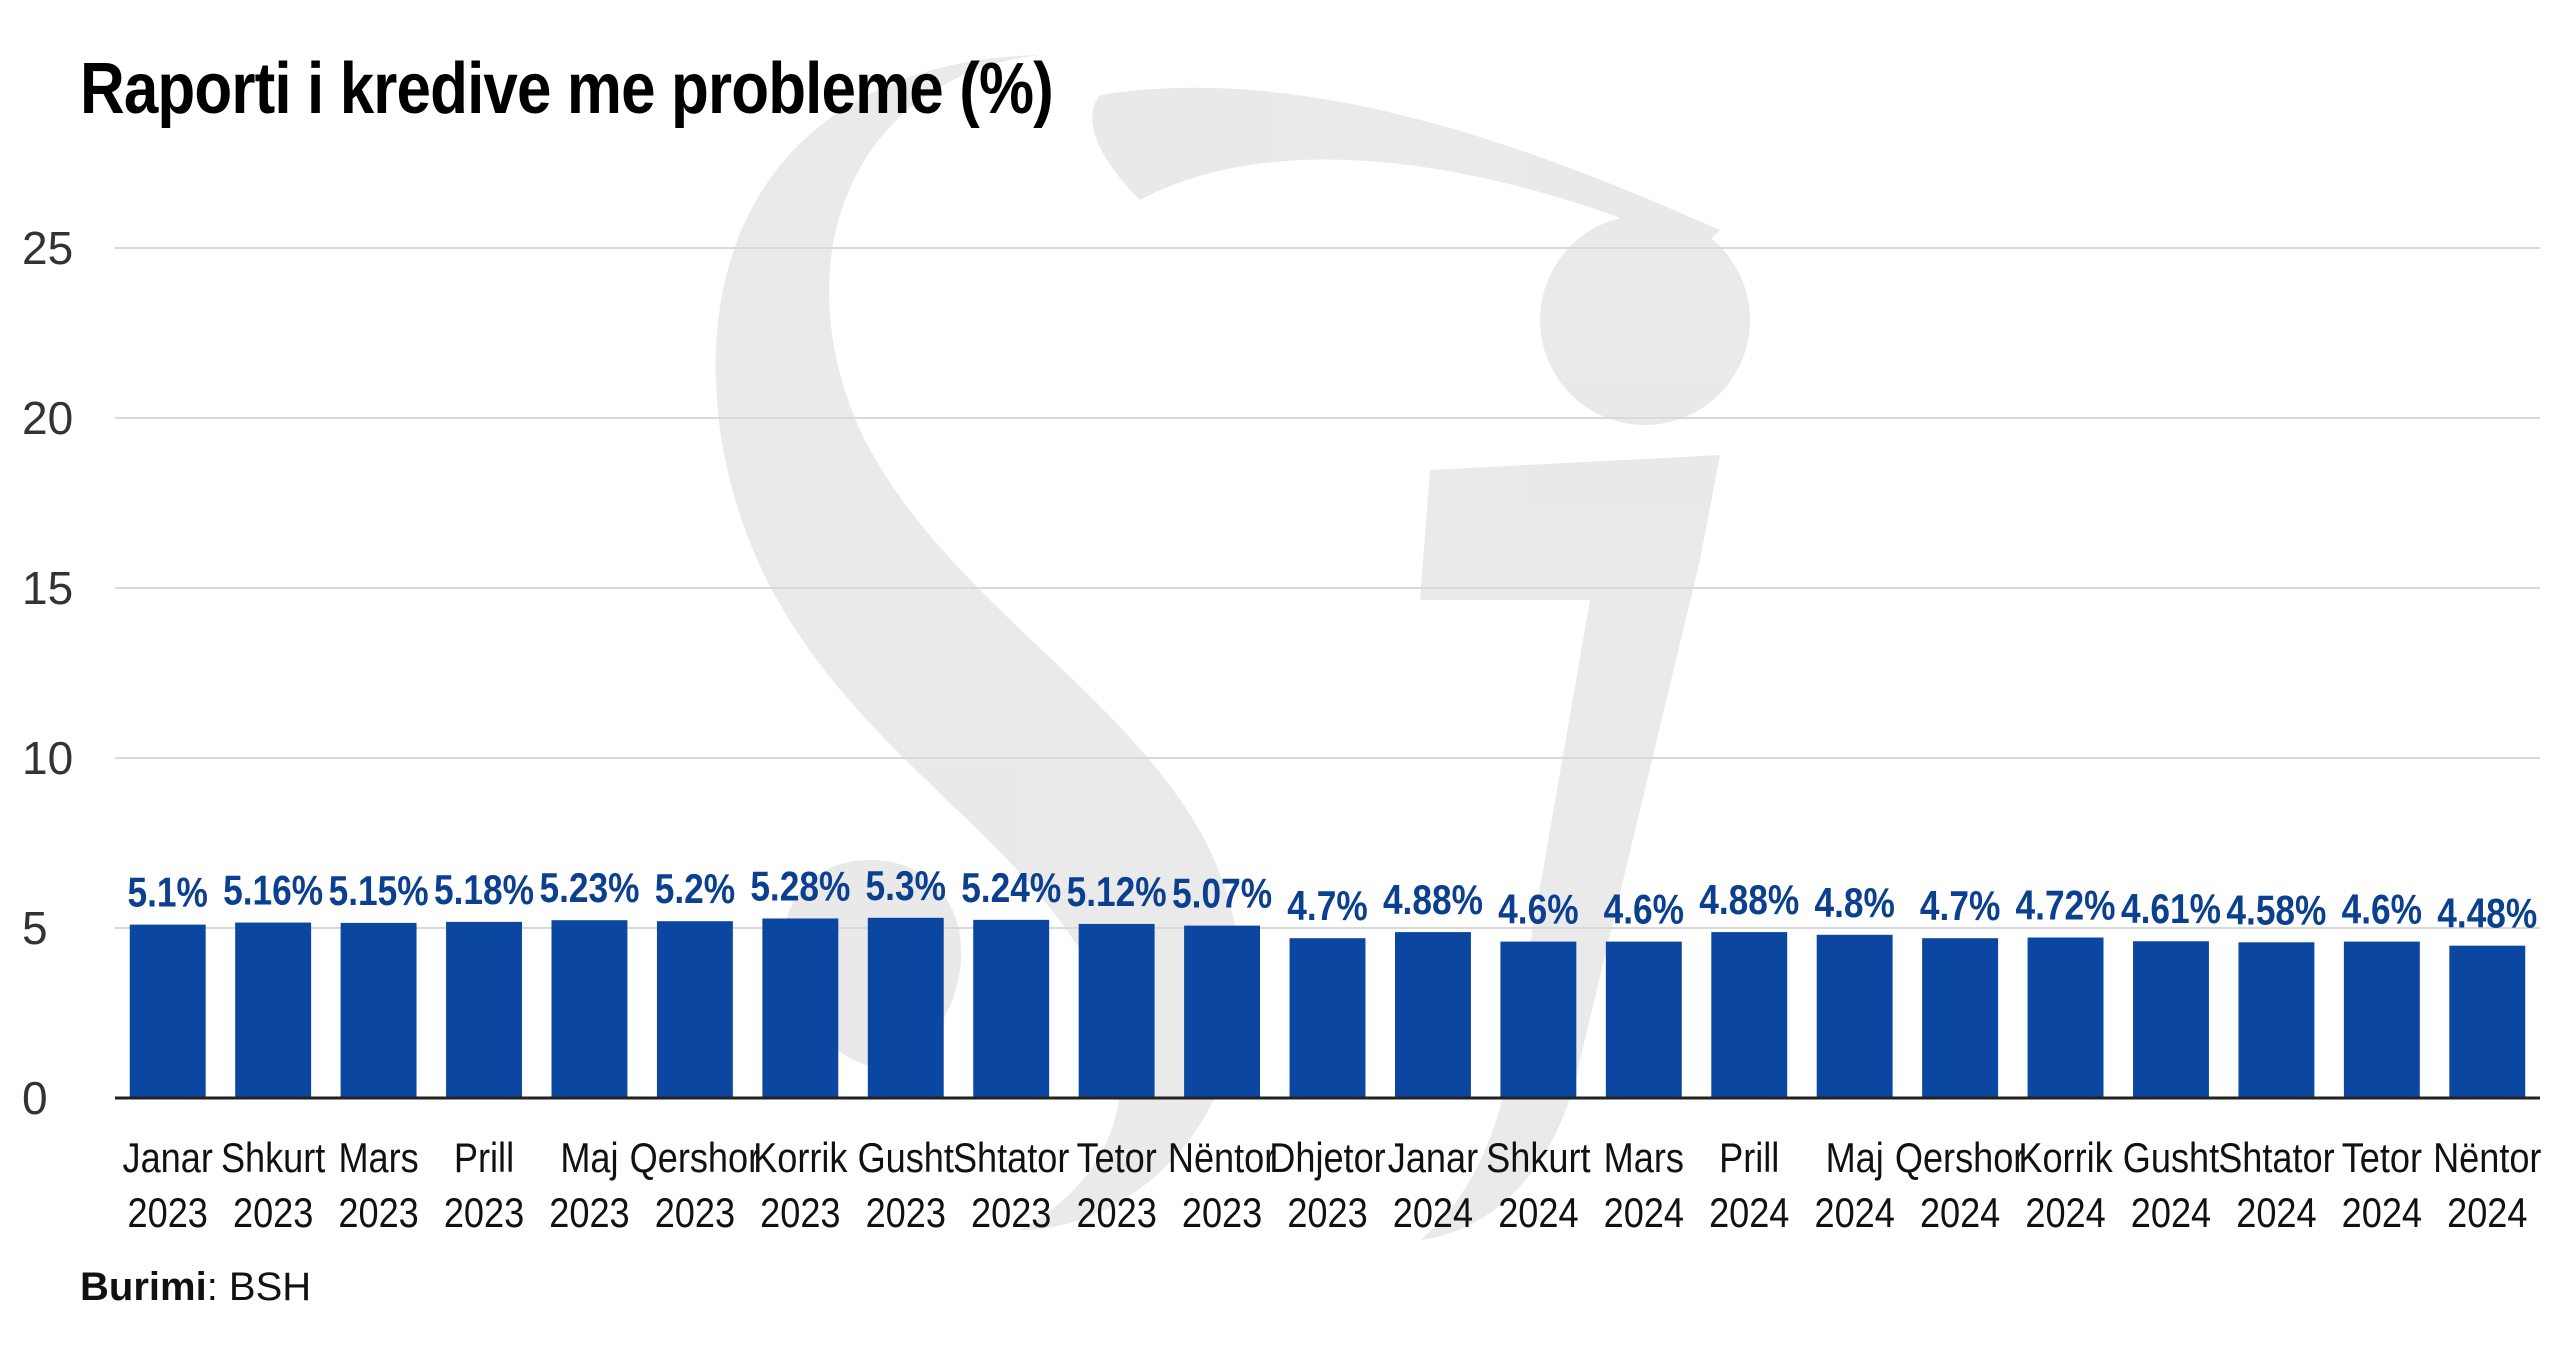 The image size is (2560, 1350). I want to click on data-label: 5.28%, so click(800, 887).